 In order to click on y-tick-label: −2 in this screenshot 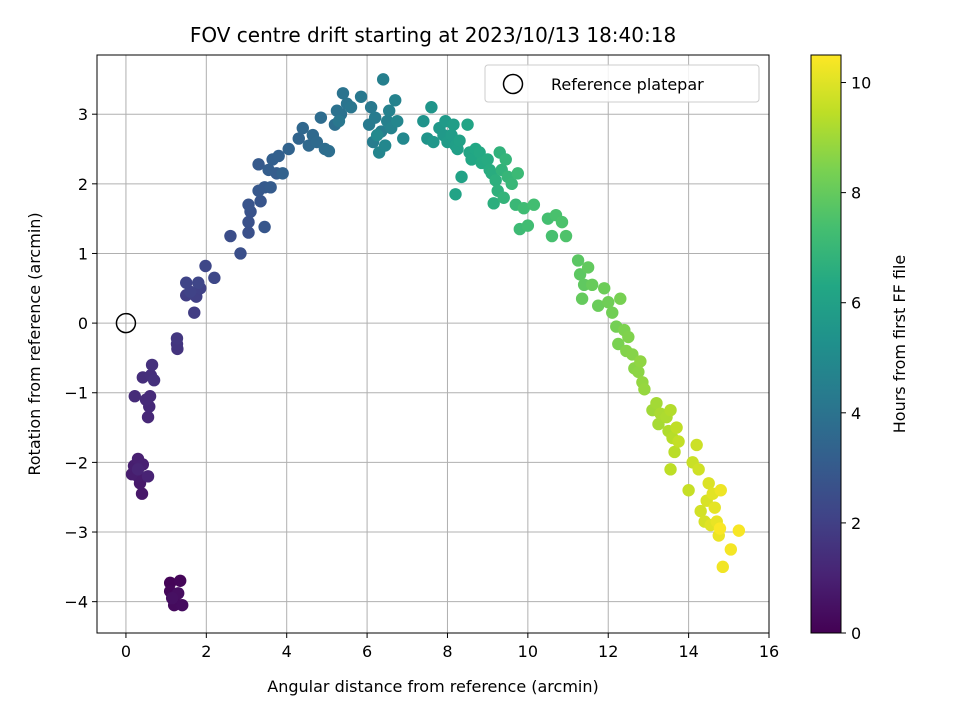, I will do `click(76, 462)`.